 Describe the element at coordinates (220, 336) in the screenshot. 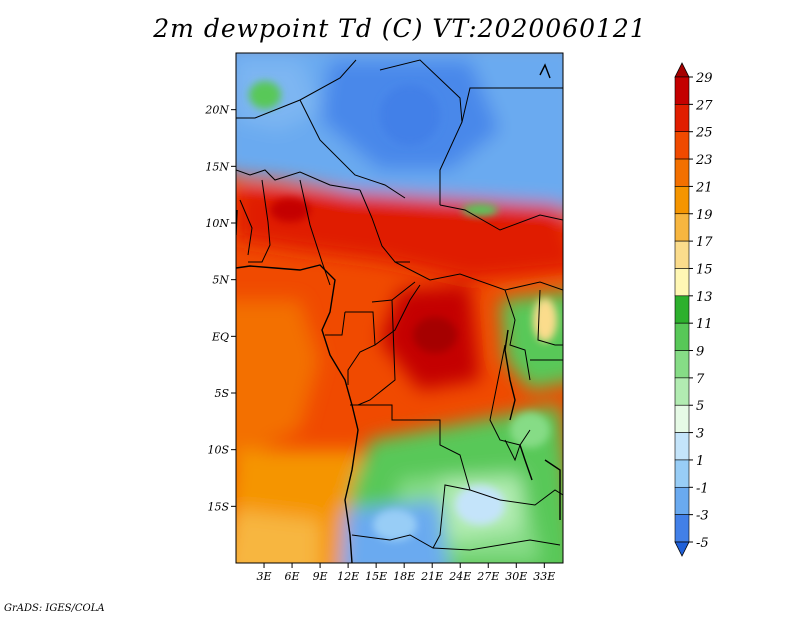

I see `lat-tick-label: EQ` at that location.